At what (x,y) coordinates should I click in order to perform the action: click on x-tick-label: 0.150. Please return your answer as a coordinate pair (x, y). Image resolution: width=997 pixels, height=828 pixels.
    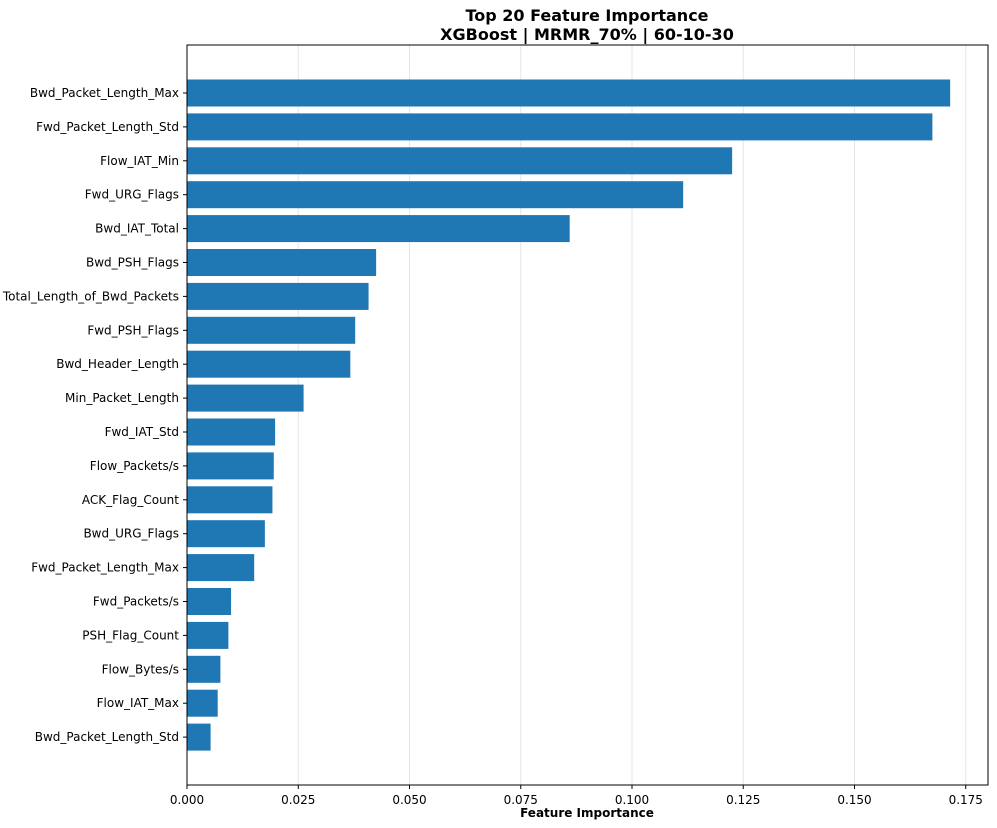
    Looking at the image, I should click on (854, 800).